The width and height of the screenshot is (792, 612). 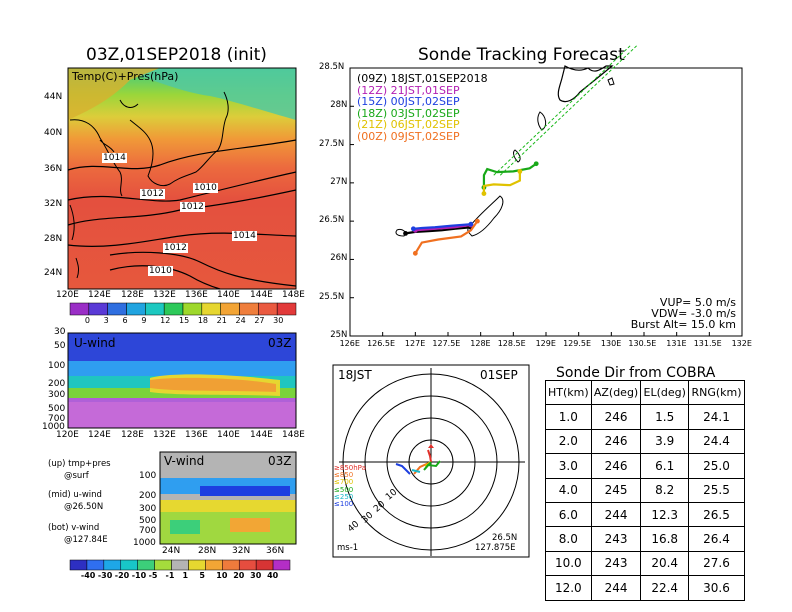 What do you see at coordinates (176, 55) in the screenshot?
I see `map-title: 03Z,01SEP2018 (init)` at bounding box center [176, 55].